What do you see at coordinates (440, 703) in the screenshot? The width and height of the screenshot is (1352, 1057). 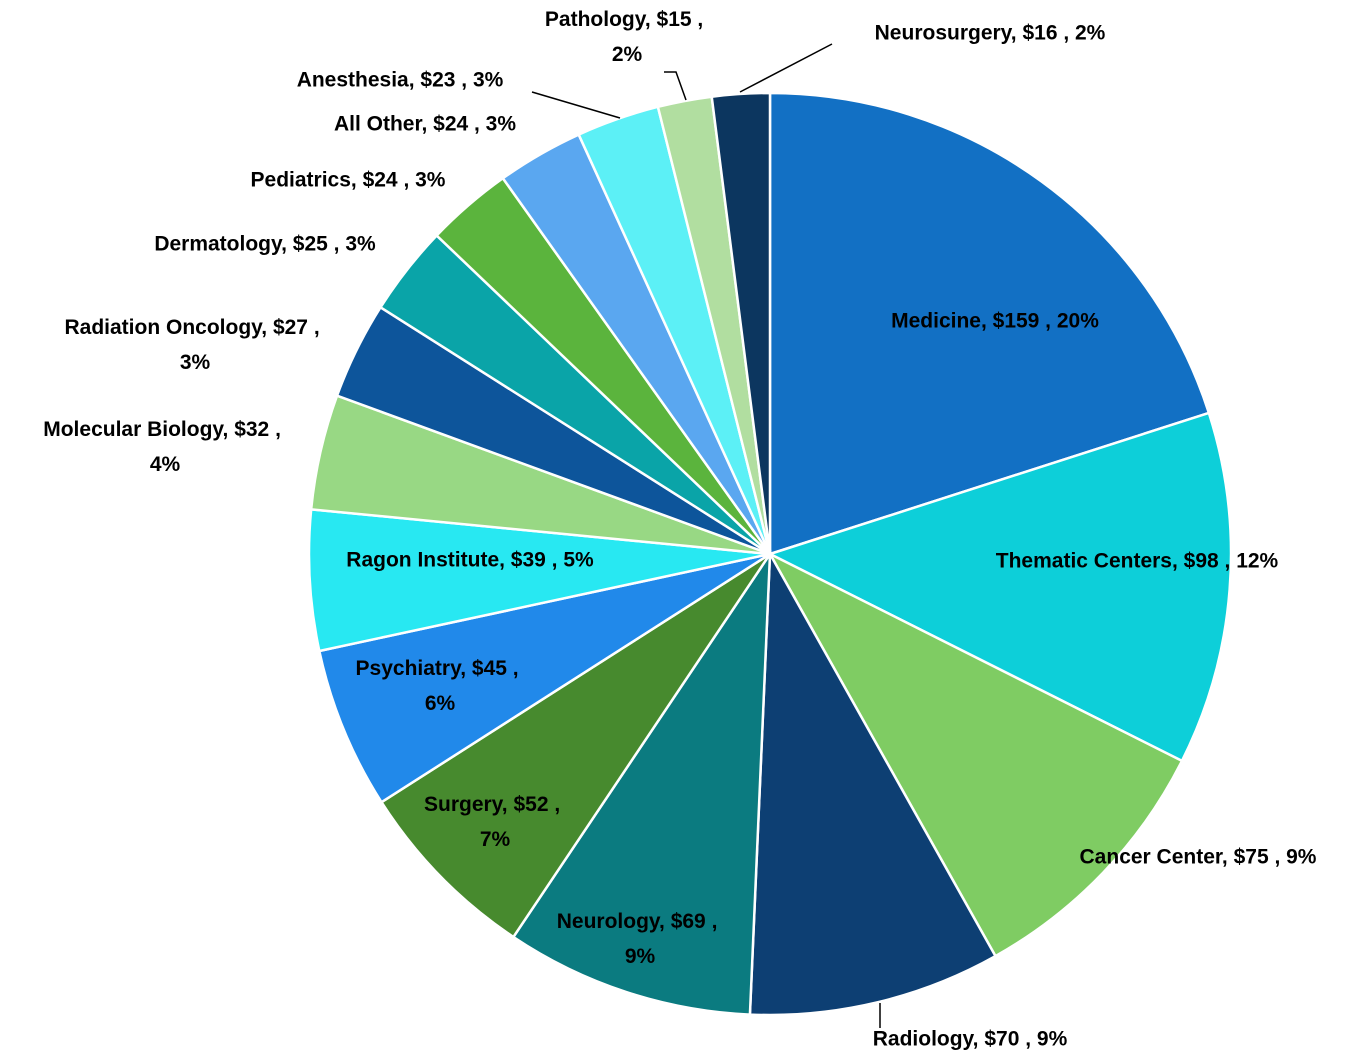 I see `label-line: 6%` at bounding box center [440, 703].